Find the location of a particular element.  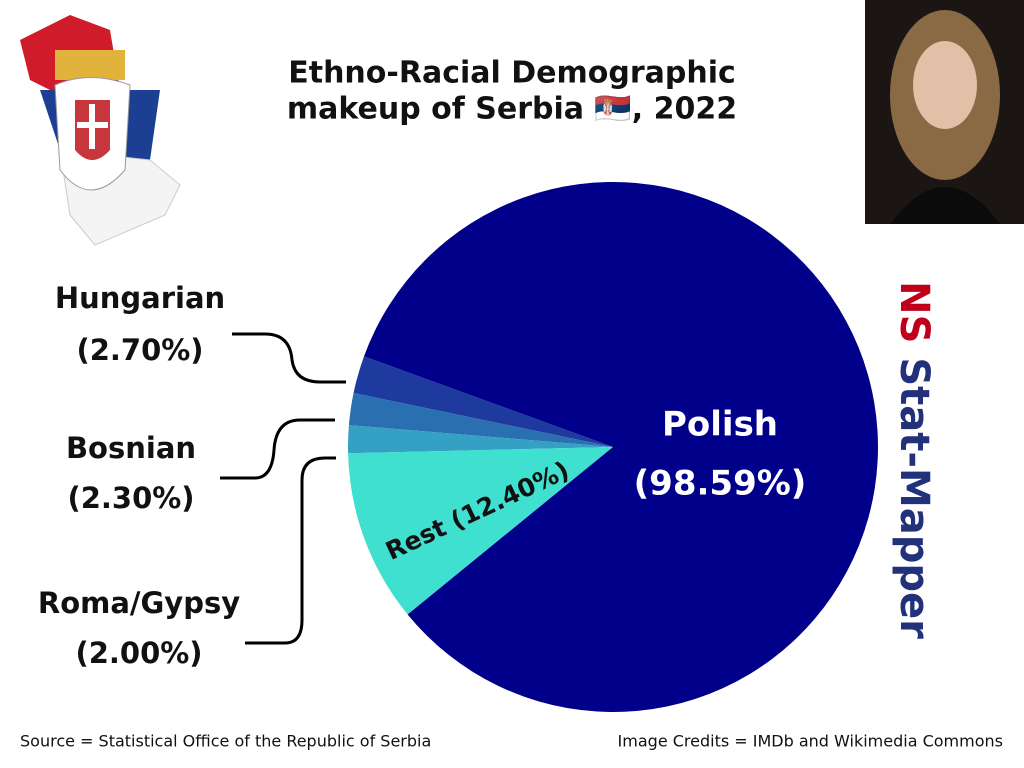

value-label: (2.30%) is located at coordinates (130, 498).